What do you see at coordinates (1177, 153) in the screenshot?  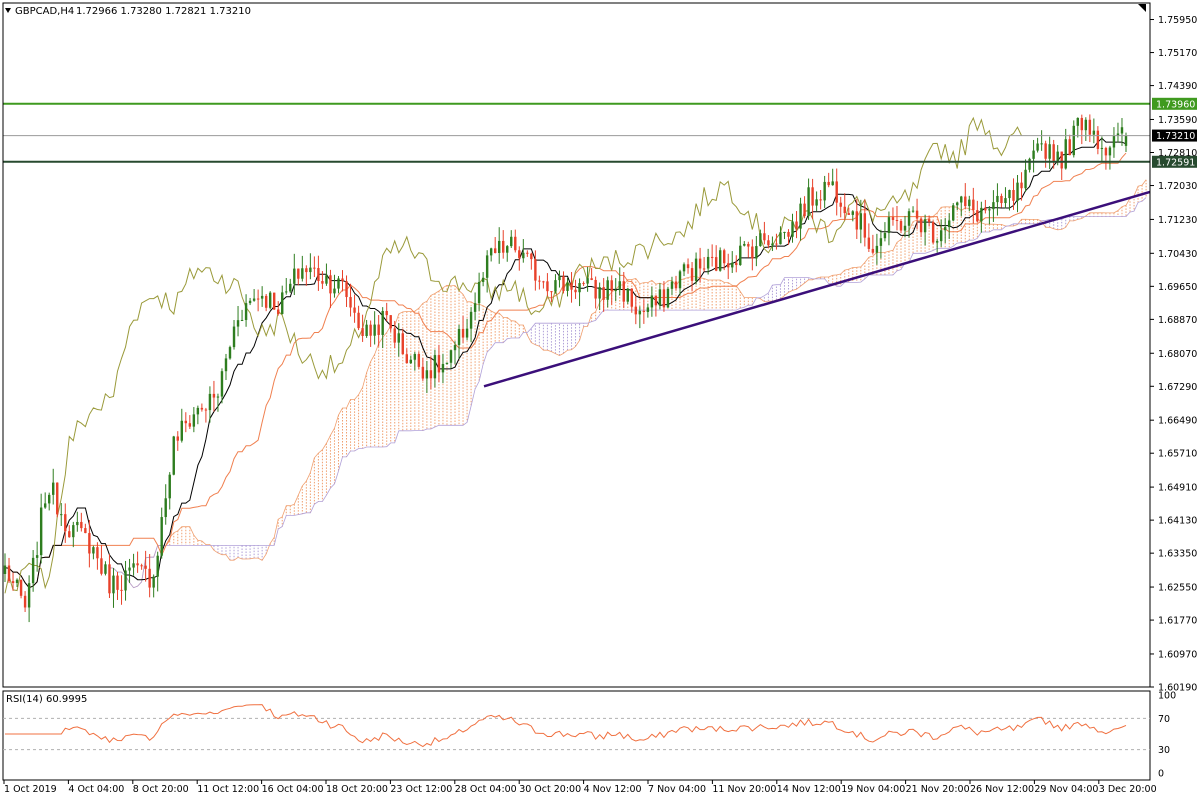 I see `price-tick-label: 1.72810` at bounding box center [1177, 153].